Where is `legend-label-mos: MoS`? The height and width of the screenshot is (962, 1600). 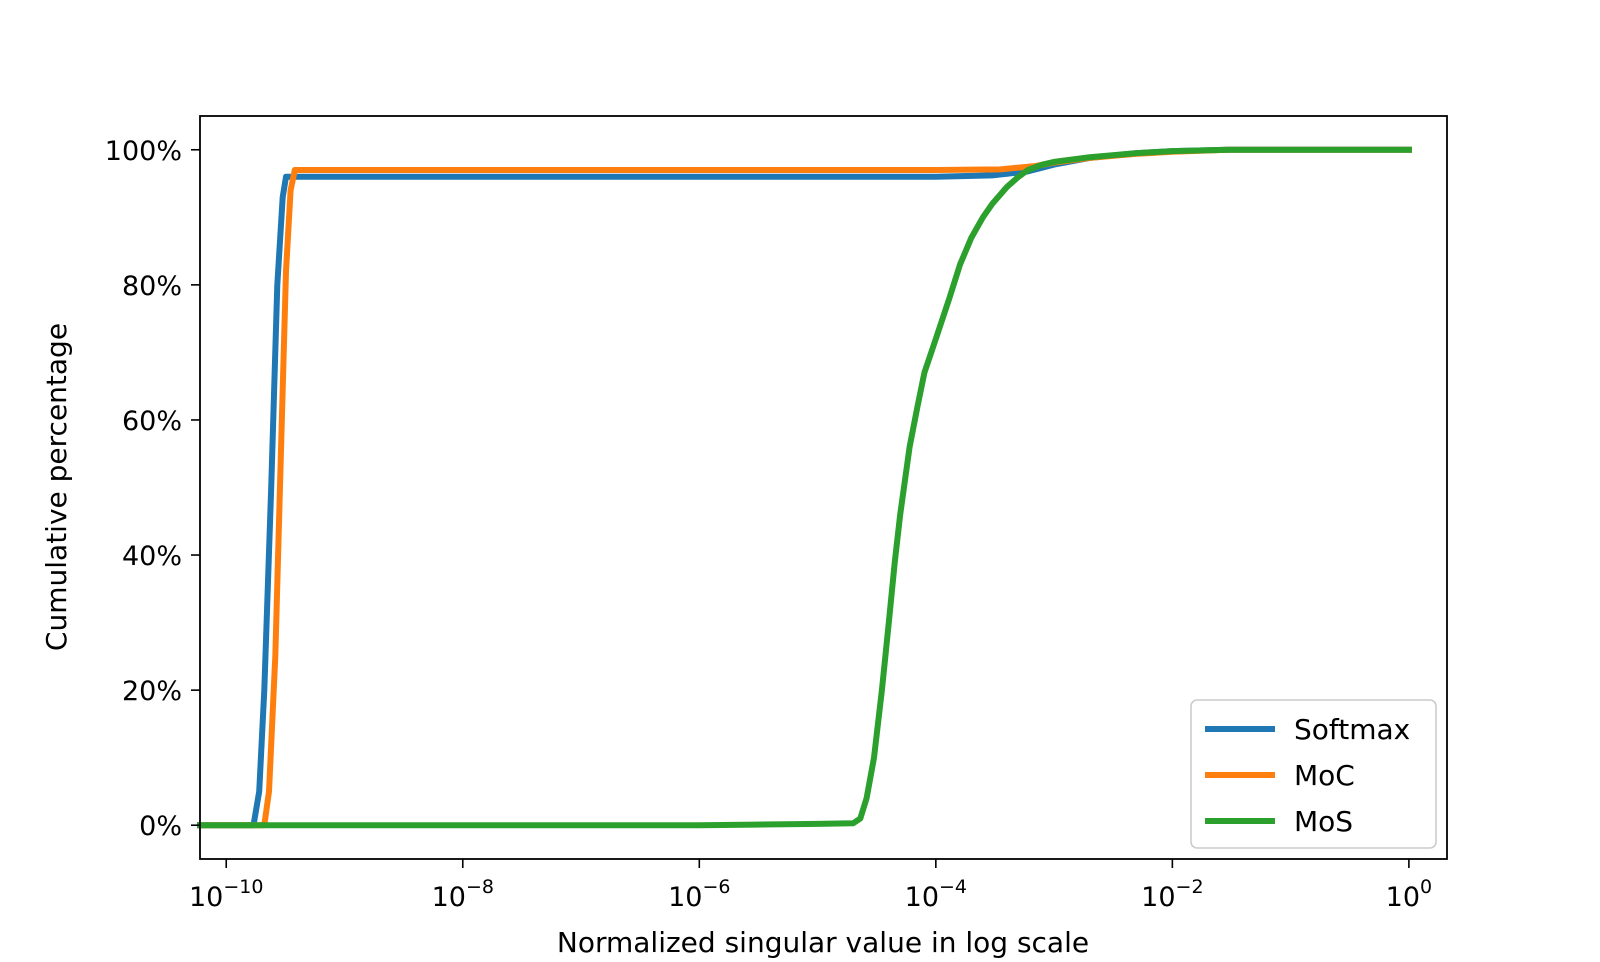 legend-label-mos: MoS is located at coordinates (1323, 821).